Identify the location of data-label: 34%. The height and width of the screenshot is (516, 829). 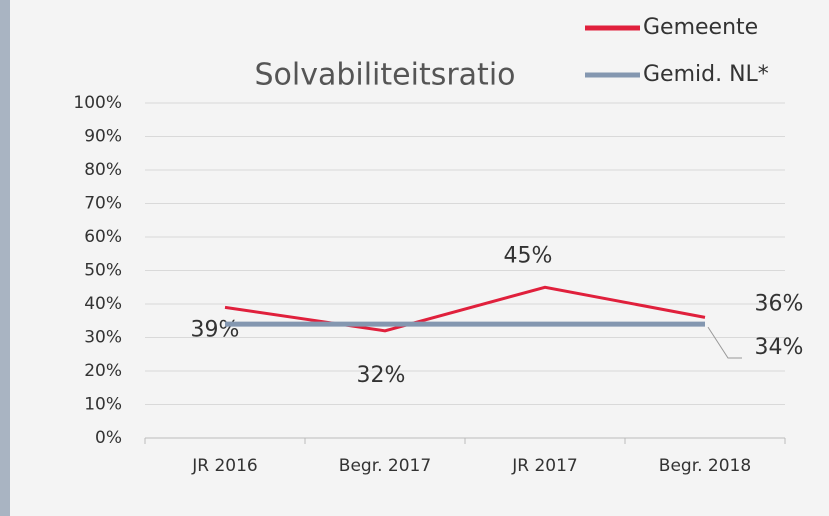
(779, 347).